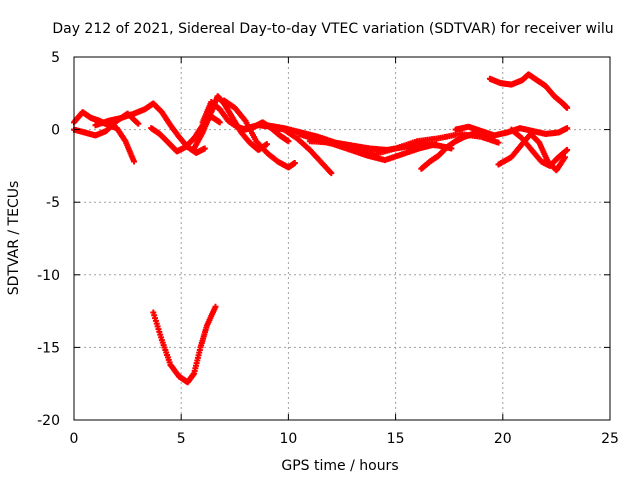 The height and width of the screenshot is (480, 640). What do you see at coordinates (288, 439) in the screenshot?
I see `x-tick-label: 10` at bounding box center [288, 439].